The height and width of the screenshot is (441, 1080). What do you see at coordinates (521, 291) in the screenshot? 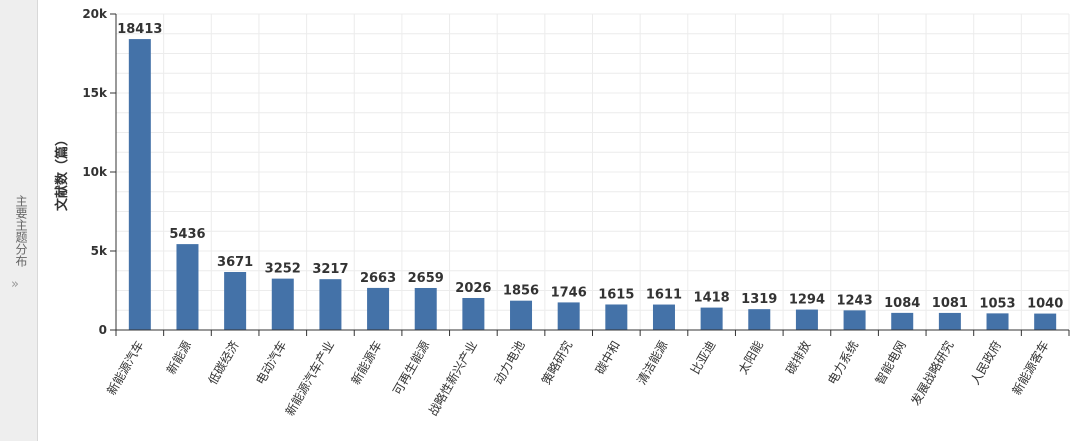
I see `bar-value-label: 1856` at bounding box center [521, 291].